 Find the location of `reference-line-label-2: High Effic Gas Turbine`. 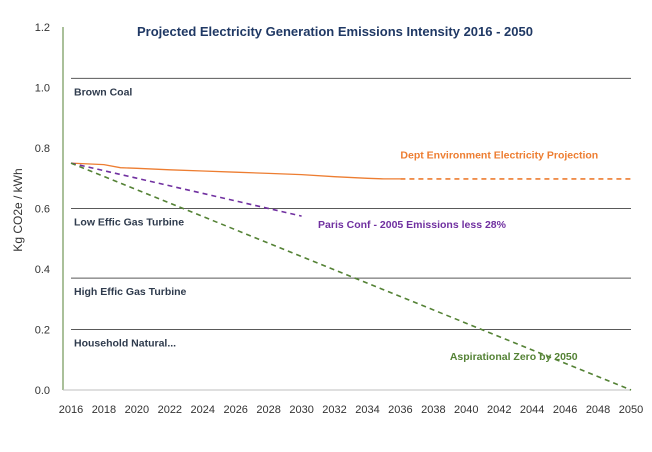

reference-line-label-2: High Effic Gas Turbine is located at coordinates (130, 292).